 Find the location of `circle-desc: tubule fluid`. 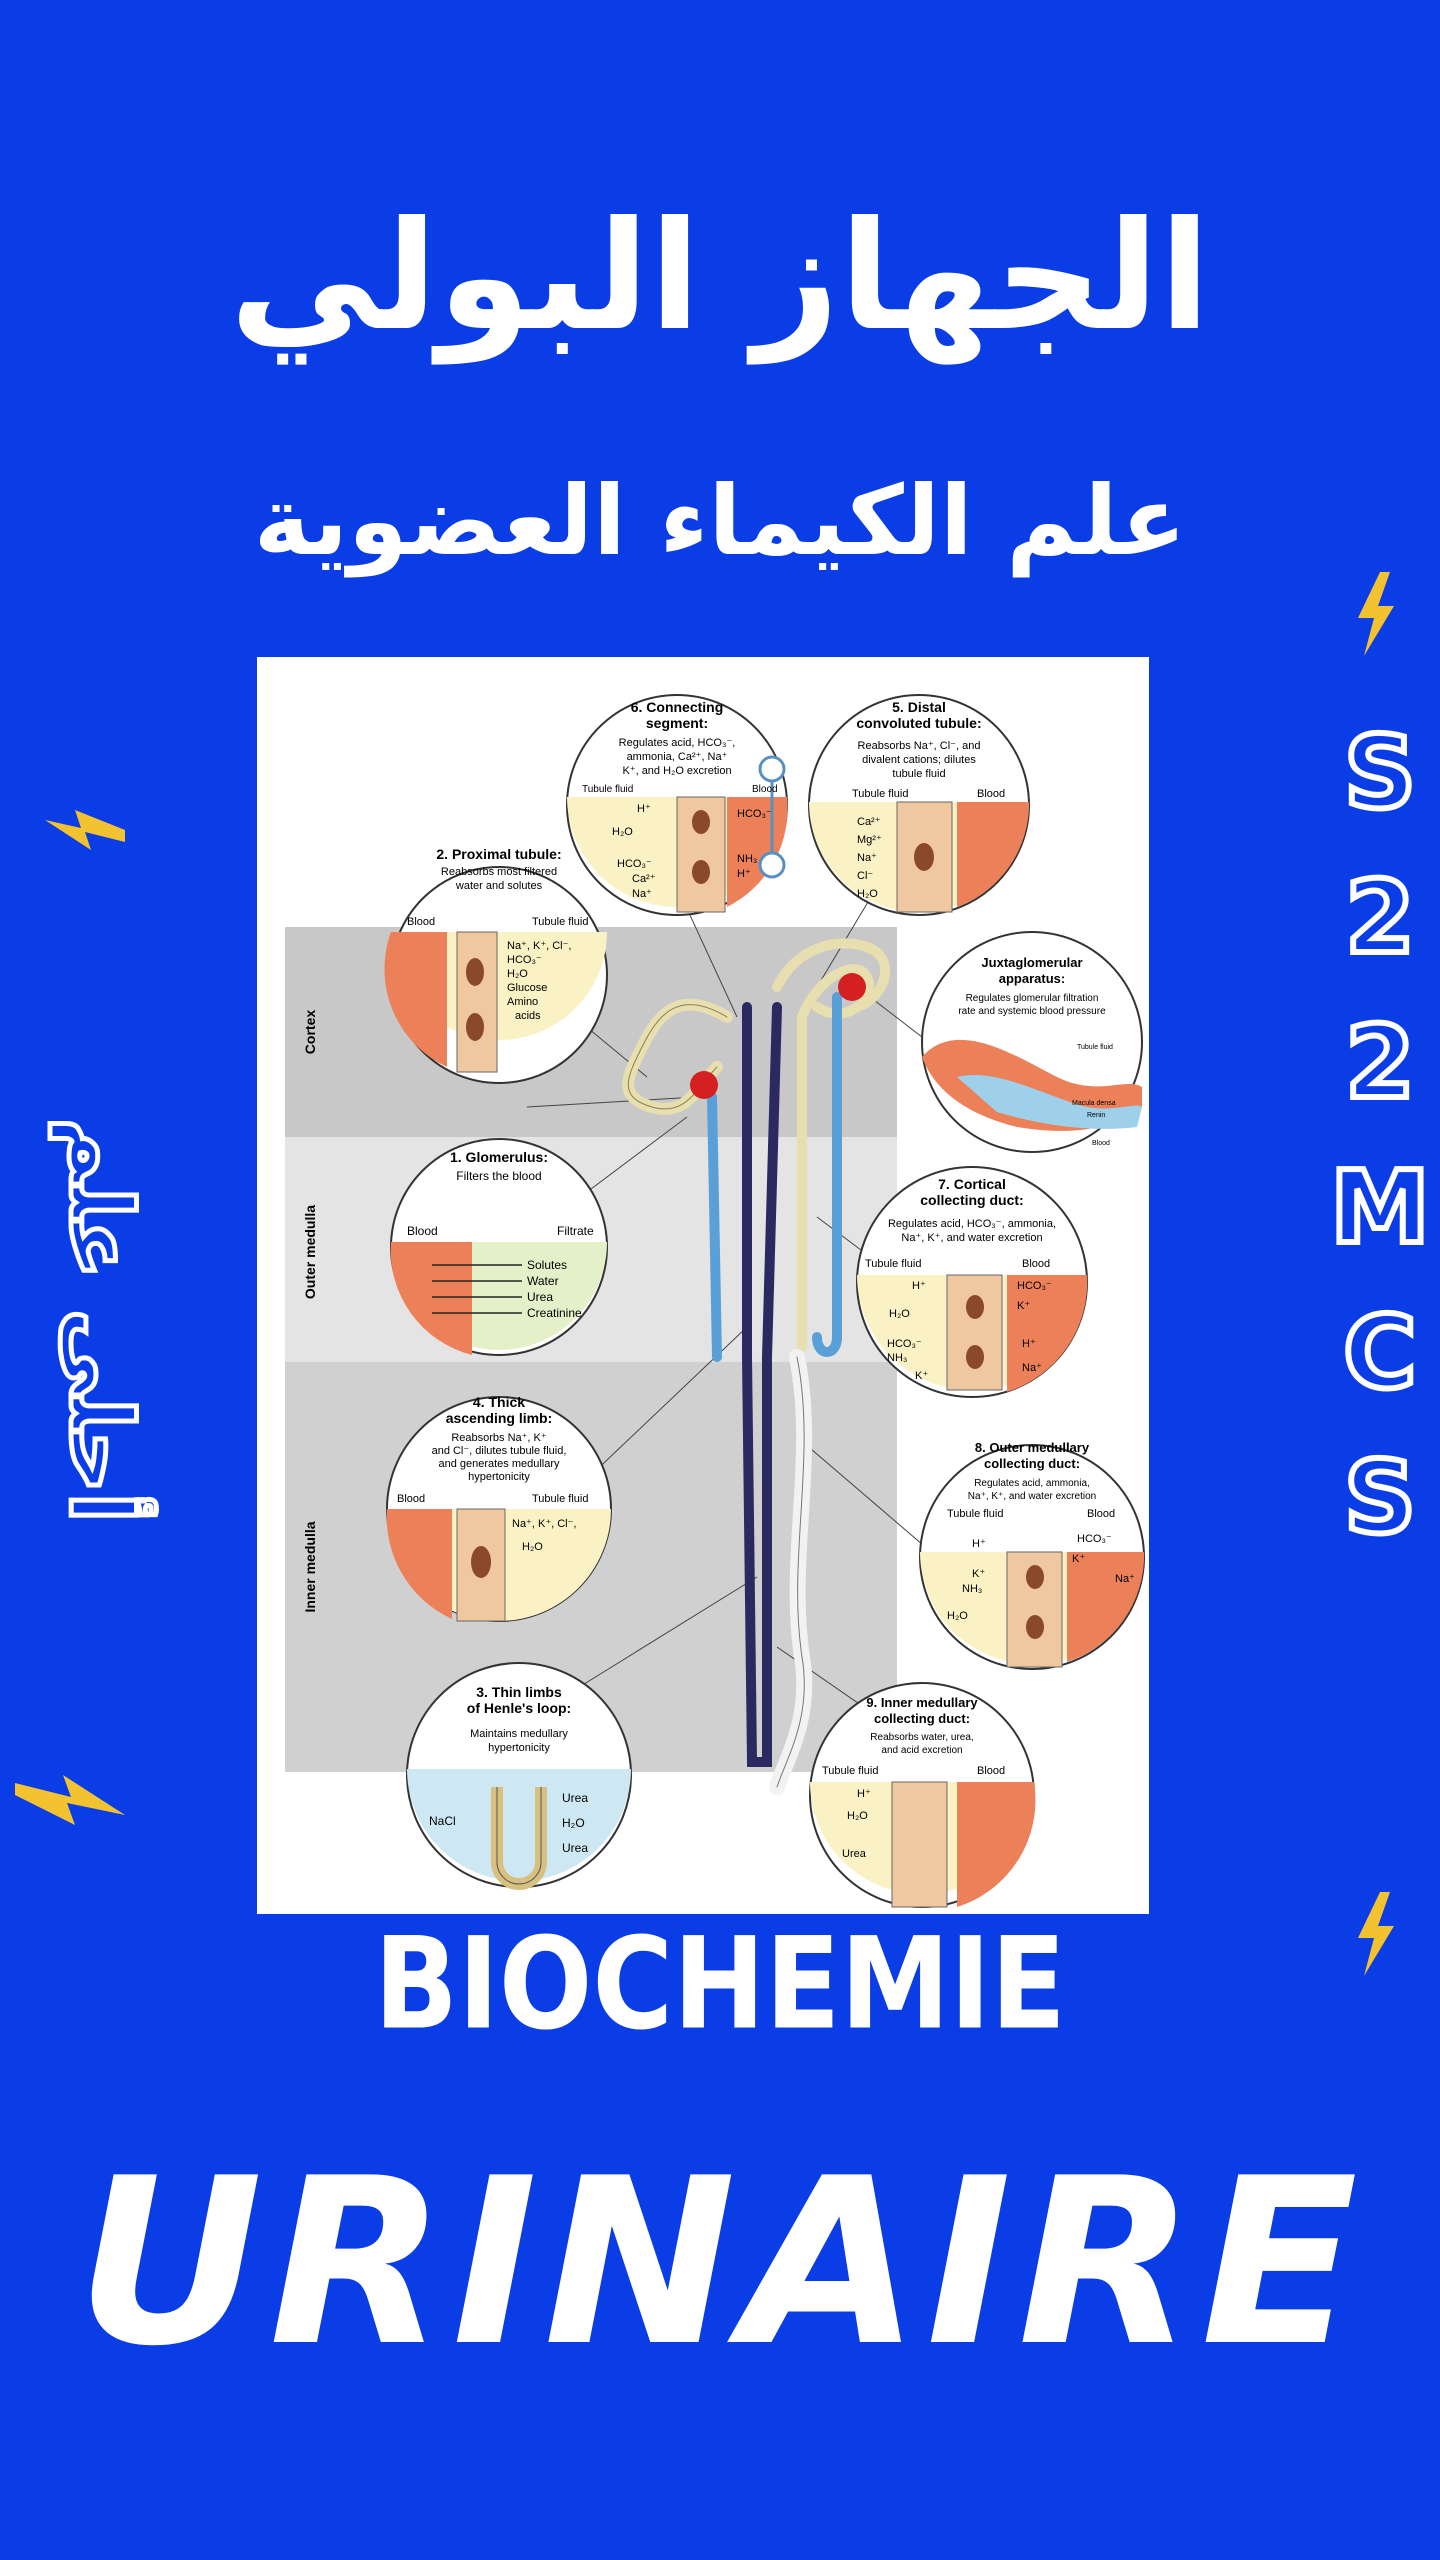

circle-desc: tubule fluid is located at coordinates (918, 774).